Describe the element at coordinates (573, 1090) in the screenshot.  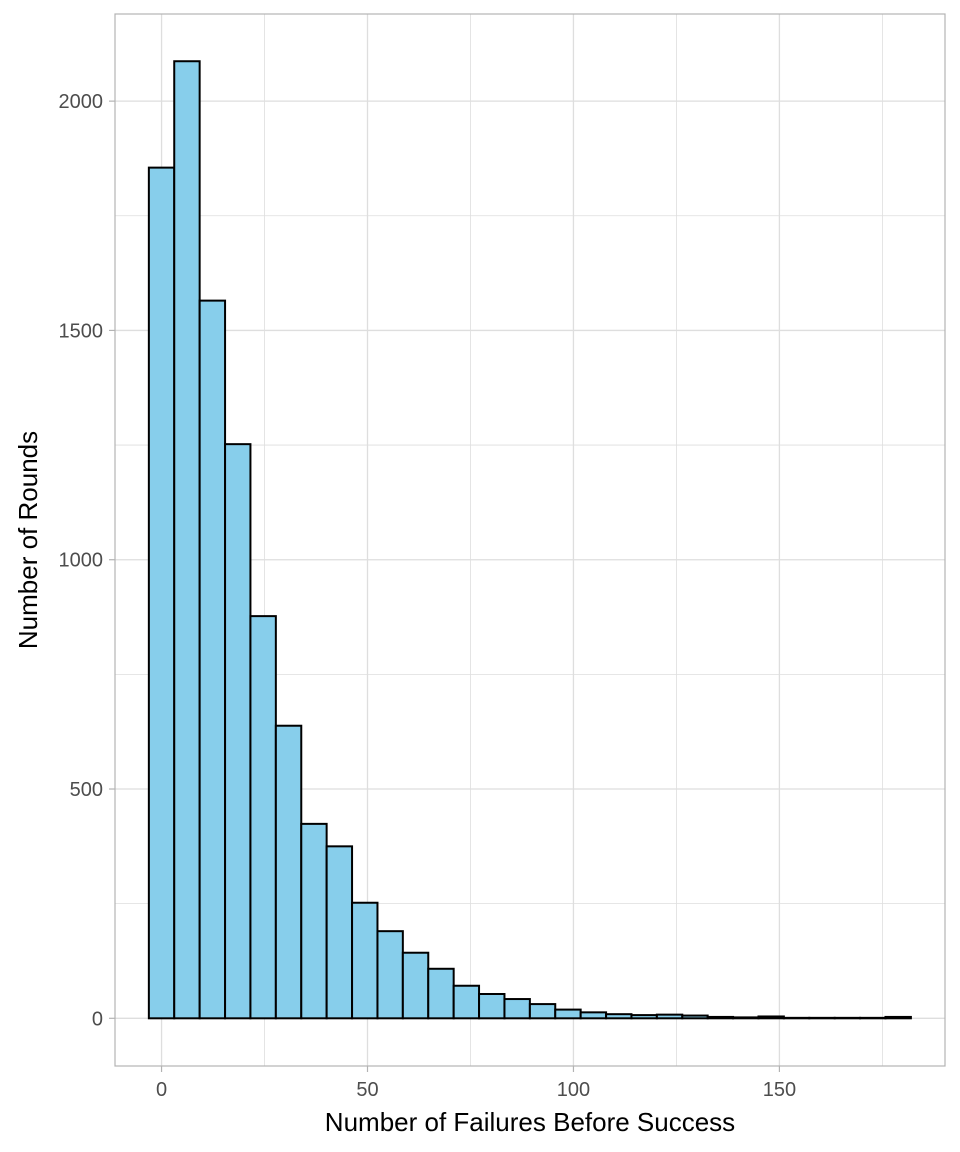
I see `x-tick-label: 100` at that location.